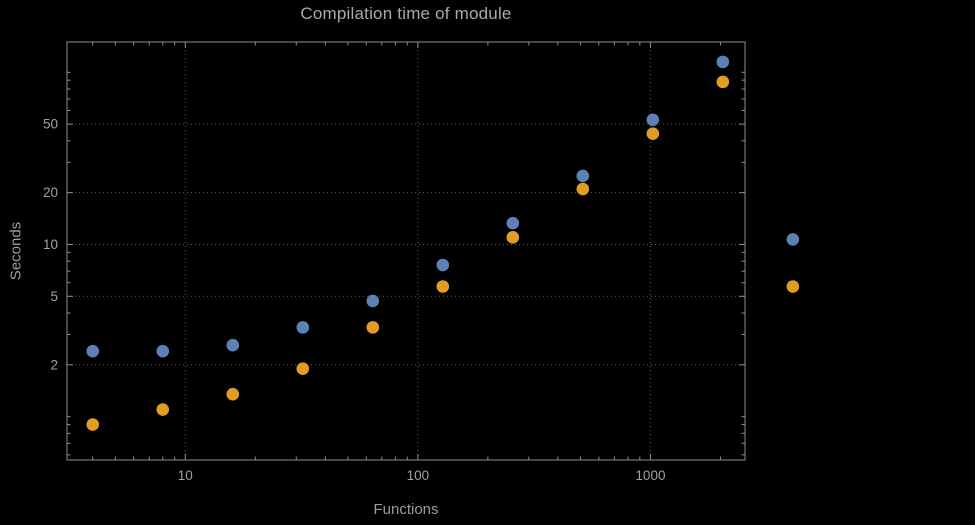 The height and width of the screenshot is (525, 975). What do you see at coordinates (50, 244) in the screenshot?
I see `y-tick-label: 10` at bounding box center [50, 244].